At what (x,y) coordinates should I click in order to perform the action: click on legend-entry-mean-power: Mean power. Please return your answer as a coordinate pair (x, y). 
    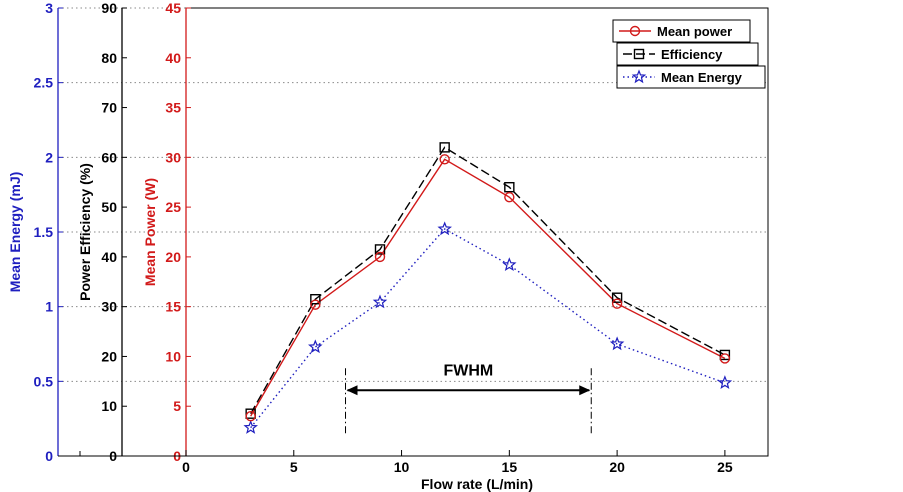
    Looking at the image, I should click on (681, 31).